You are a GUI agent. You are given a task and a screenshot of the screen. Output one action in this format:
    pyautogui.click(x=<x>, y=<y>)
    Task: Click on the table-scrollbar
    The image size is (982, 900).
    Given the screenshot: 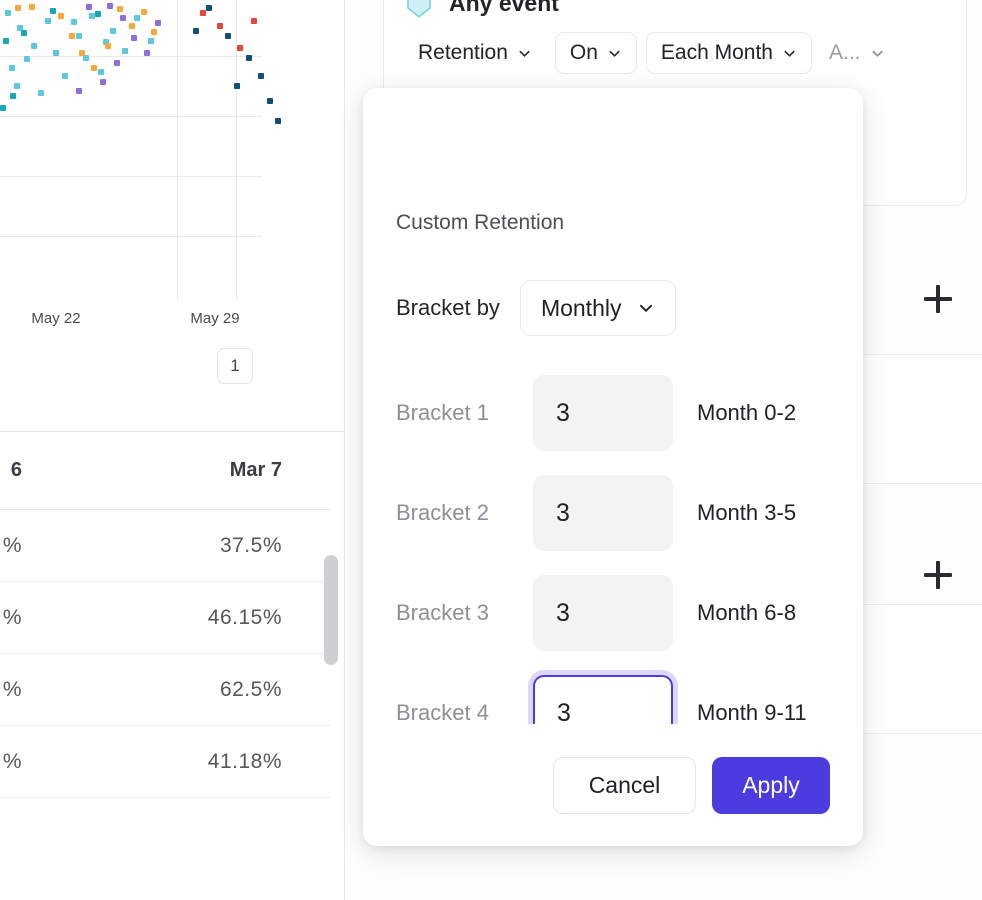 What is the action you would take?
    pyautogui.click(x=331, y=727)
    